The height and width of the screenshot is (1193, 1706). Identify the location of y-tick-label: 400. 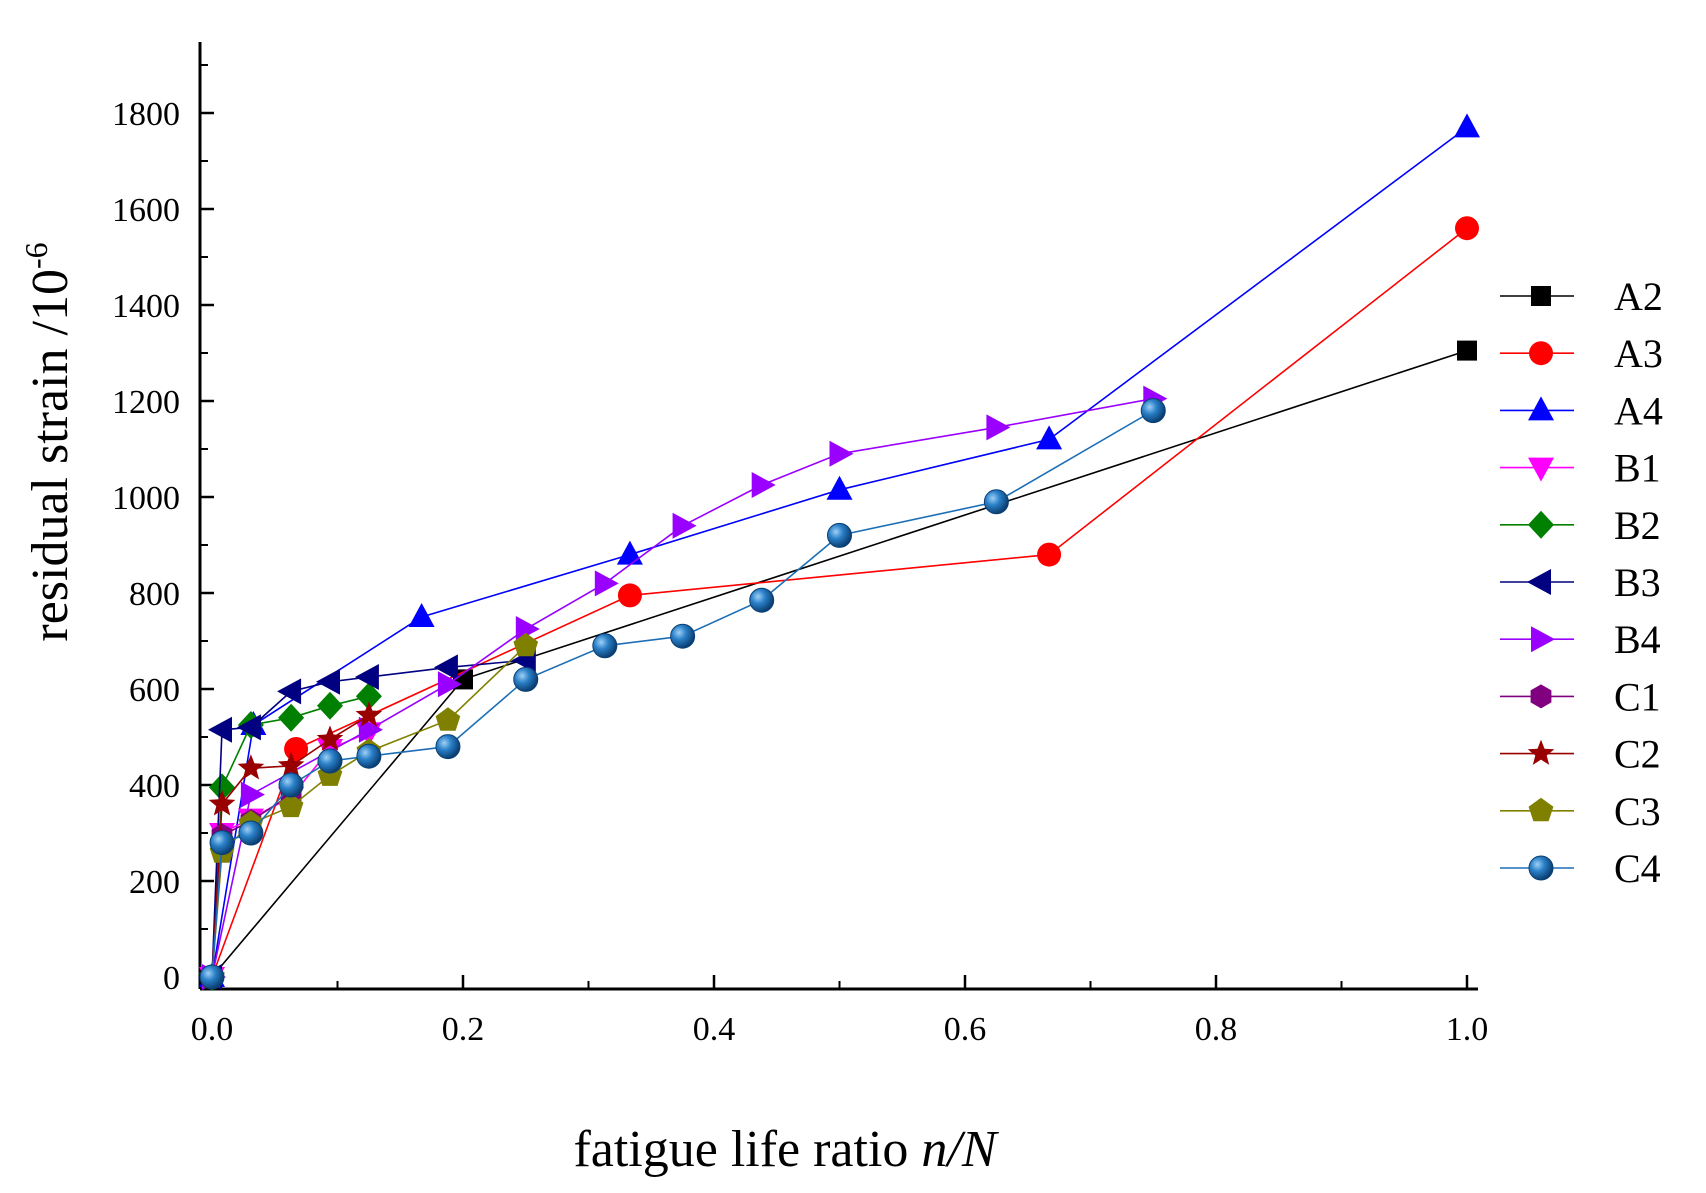
(154, 786).